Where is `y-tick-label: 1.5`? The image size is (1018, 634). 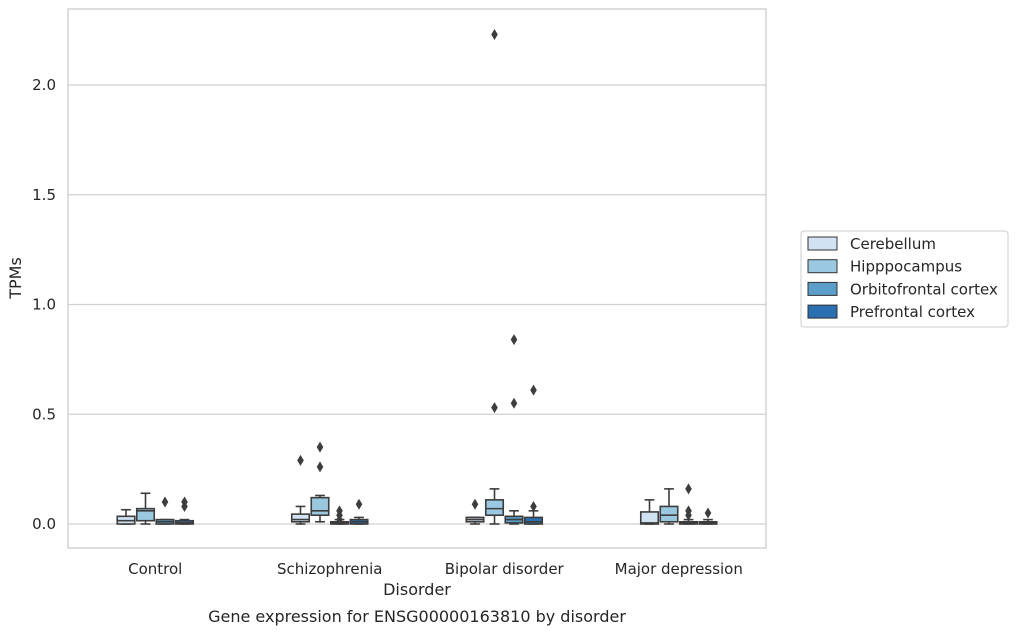
y-tick-label: 1.5 is located at coordinates (44, 195).